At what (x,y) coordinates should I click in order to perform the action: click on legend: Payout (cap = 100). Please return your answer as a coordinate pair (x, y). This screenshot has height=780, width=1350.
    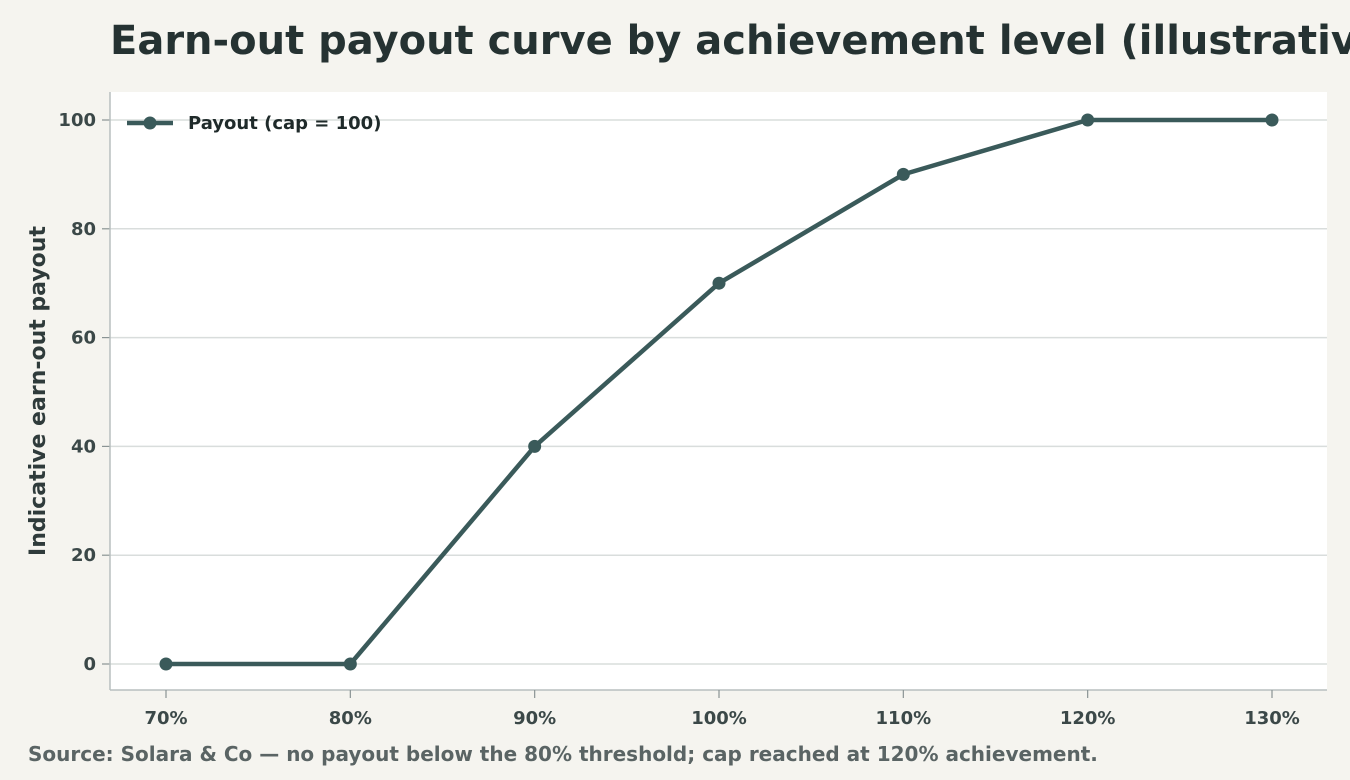
    Looking at the image, I should click on (254, 123).